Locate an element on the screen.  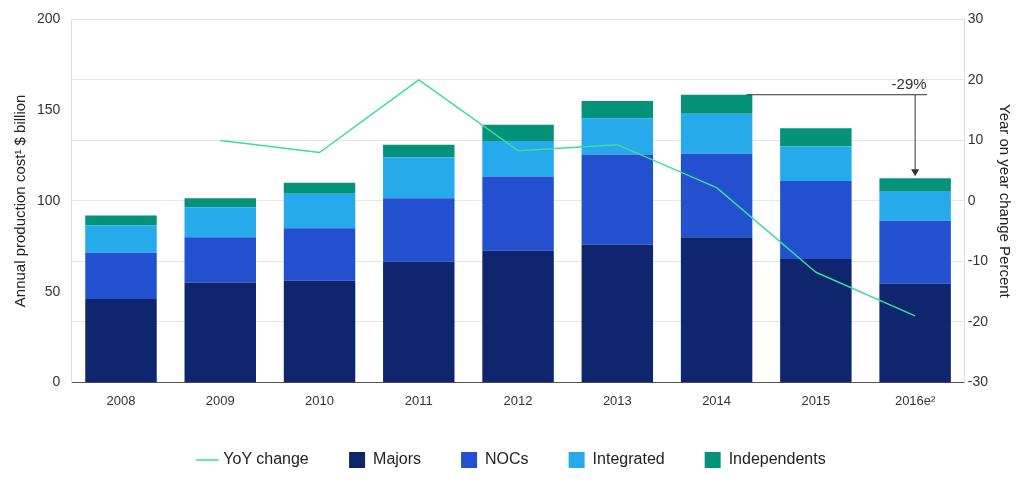
x-tick-label: 2008 is located at coordinates (121, 400).